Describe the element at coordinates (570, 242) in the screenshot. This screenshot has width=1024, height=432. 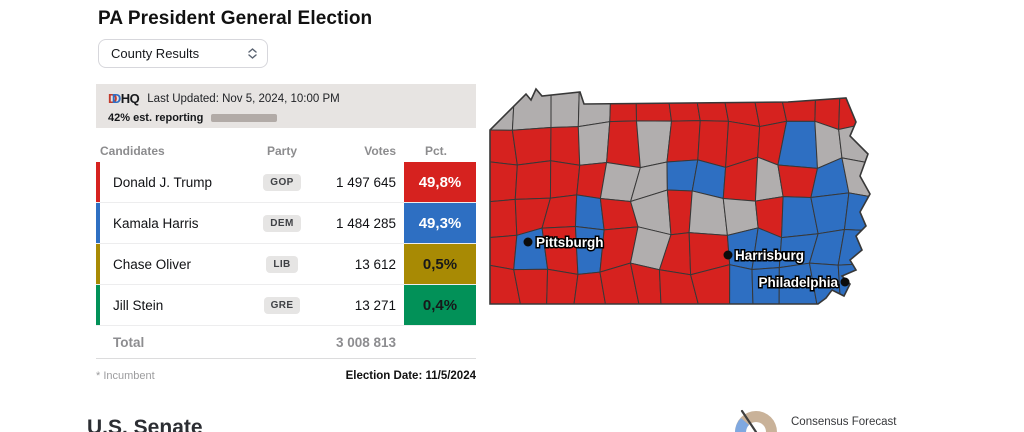
I see `city-label: Pittsburgh` at that location.